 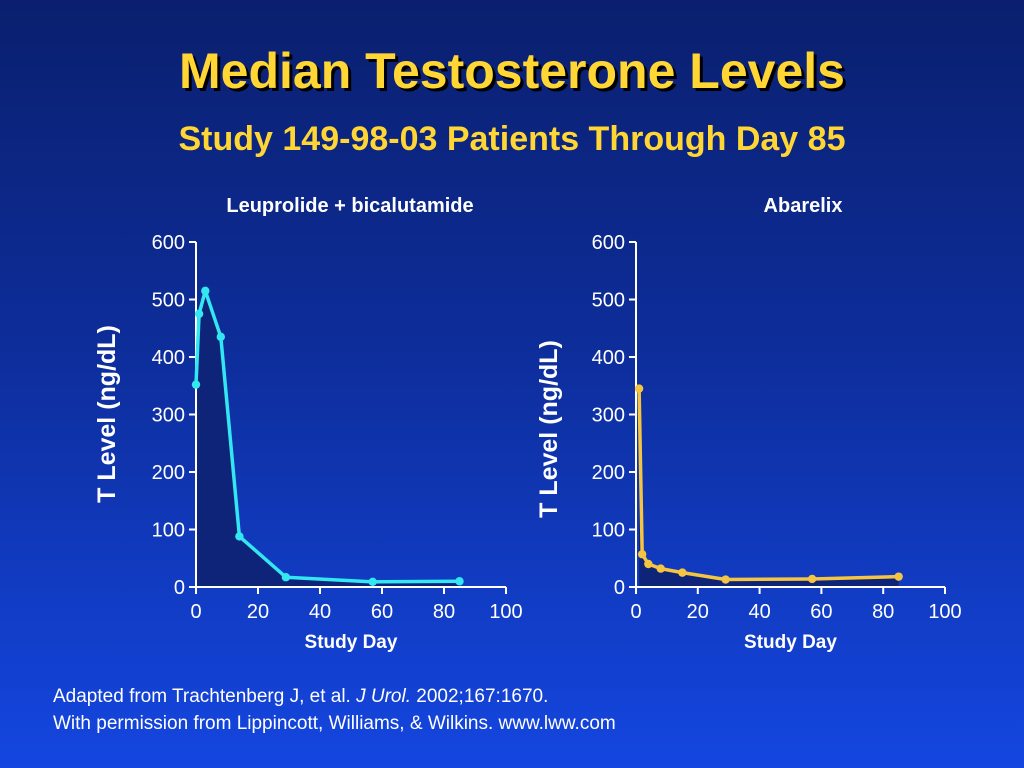 I want to click on series-line, so click(x=768, y=485).